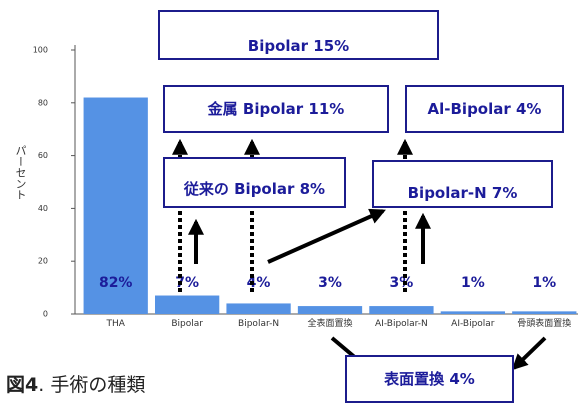  I want to click on x-tick-label: AI-Bipolar-N, so click(401, 324).